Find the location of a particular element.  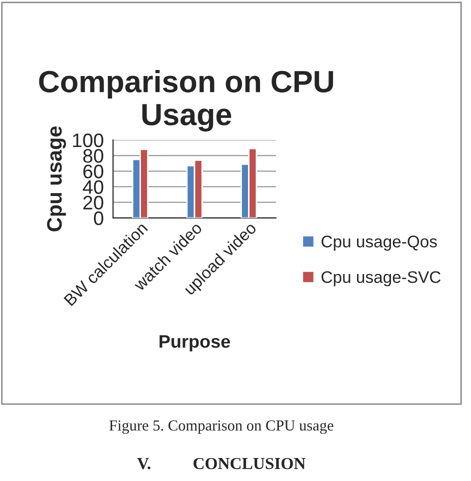

y-tick-label: 60 is located at coordinates (93, 171).